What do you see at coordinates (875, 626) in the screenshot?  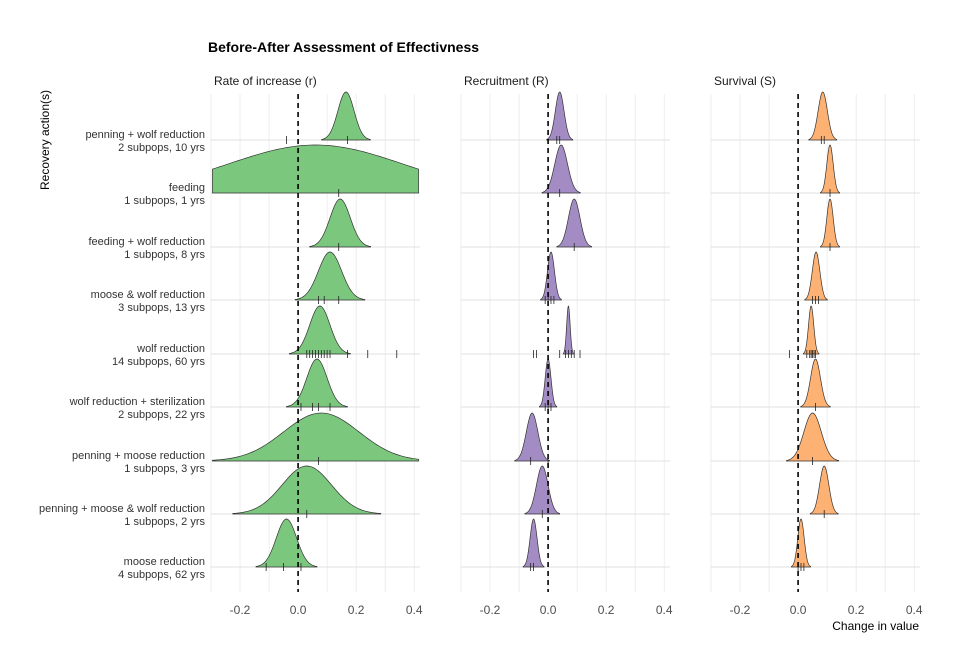 I see `x-axis-title: Change in value` at bounding box center [875, 626].